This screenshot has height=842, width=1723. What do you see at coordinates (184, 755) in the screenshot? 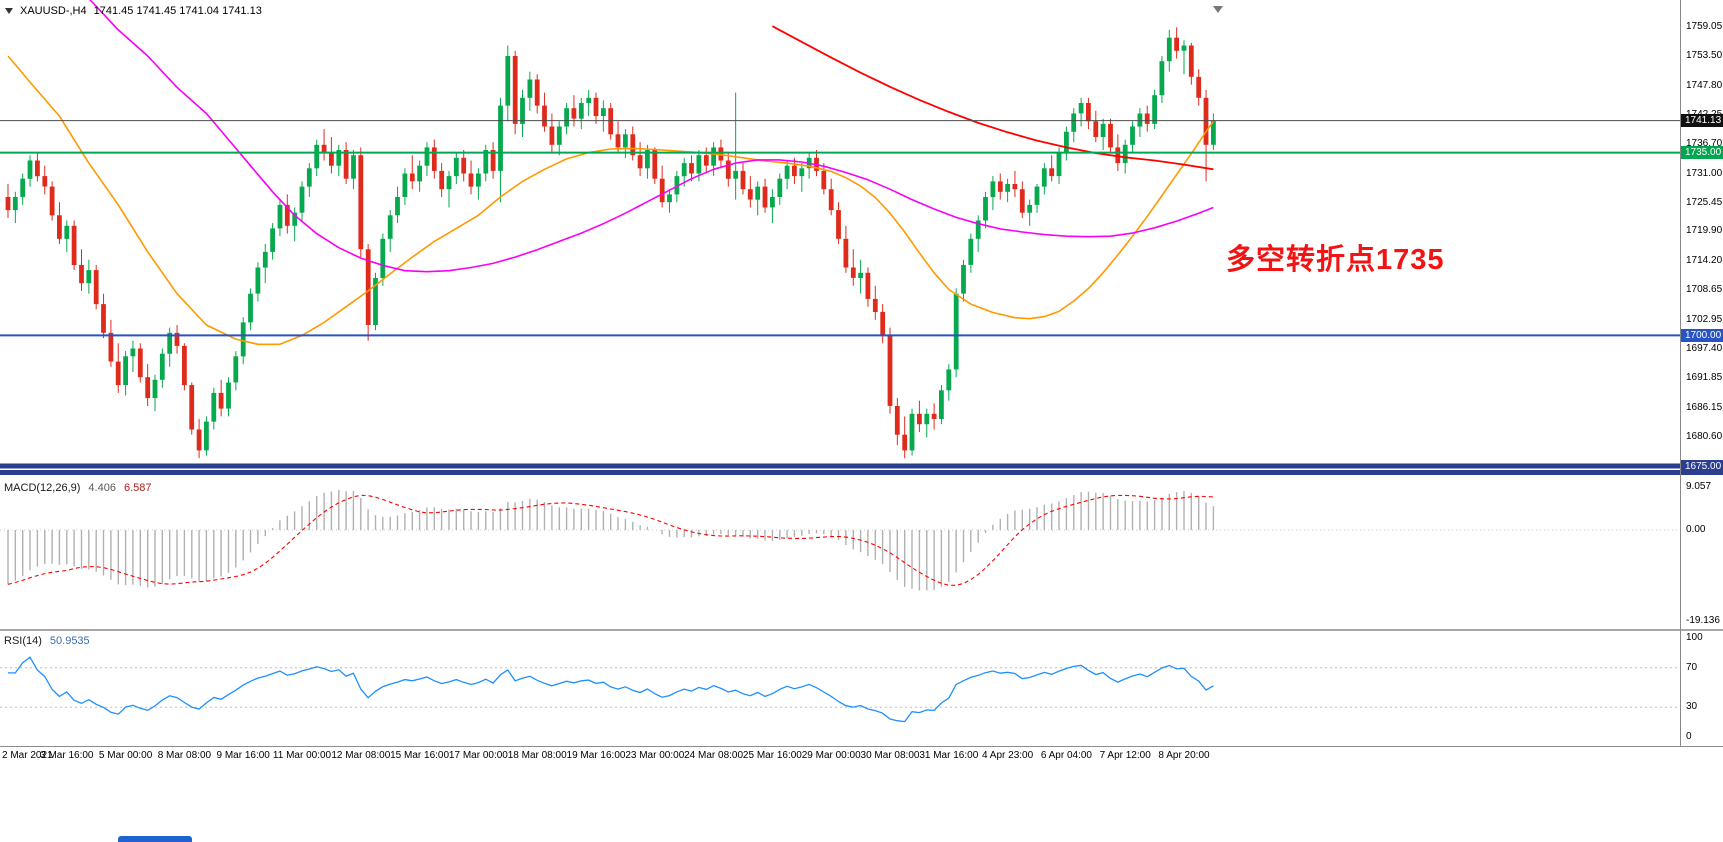
I see `time-axis-label: 8 Mar 08:00` at bounding box center [184, 755].